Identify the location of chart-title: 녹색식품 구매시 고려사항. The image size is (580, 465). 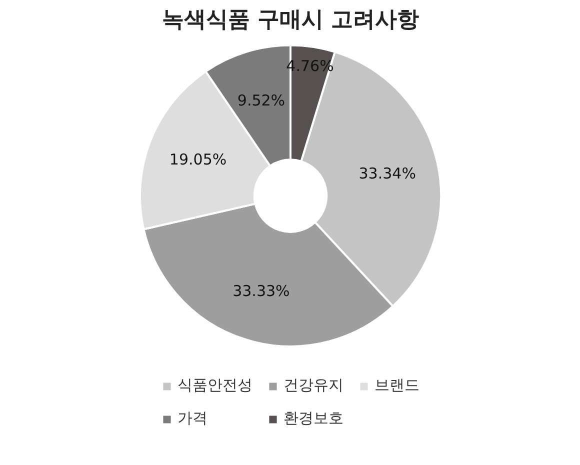
(291, 20).